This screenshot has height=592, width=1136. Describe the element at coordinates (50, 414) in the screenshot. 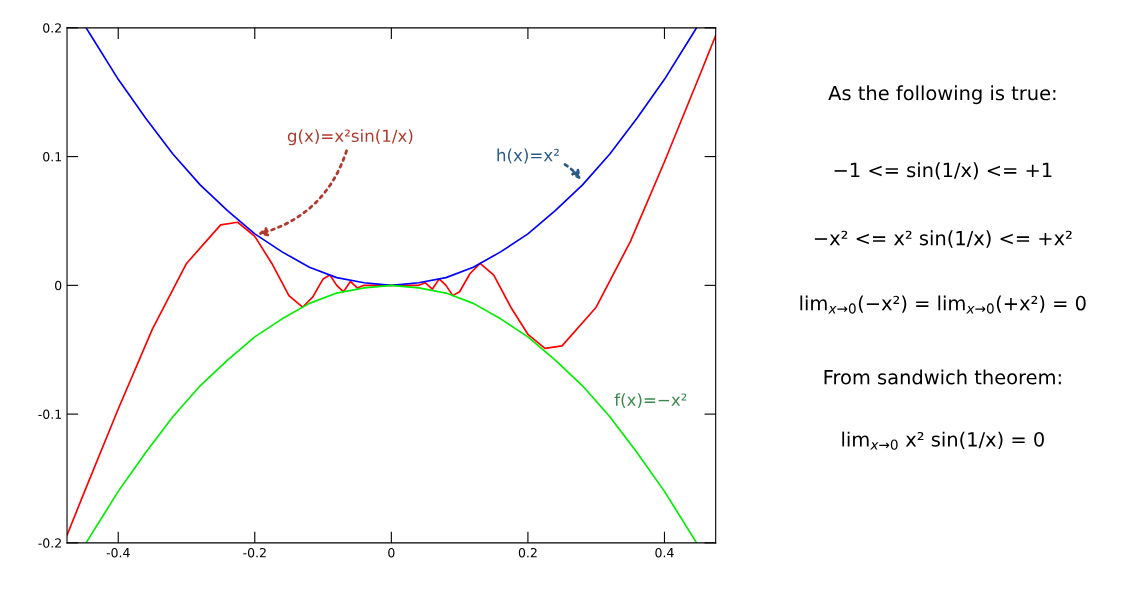

I see `y-tick-label: -0.1` at that location.